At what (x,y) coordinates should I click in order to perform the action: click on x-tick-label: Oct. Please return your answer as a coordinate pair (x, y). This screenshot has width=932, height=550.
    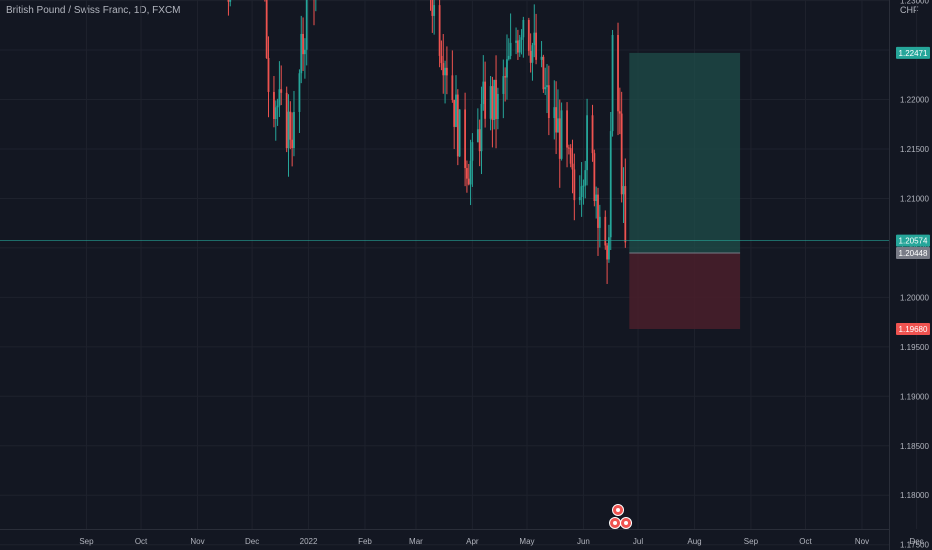
    Looking at the image, I should click on (141, 541).